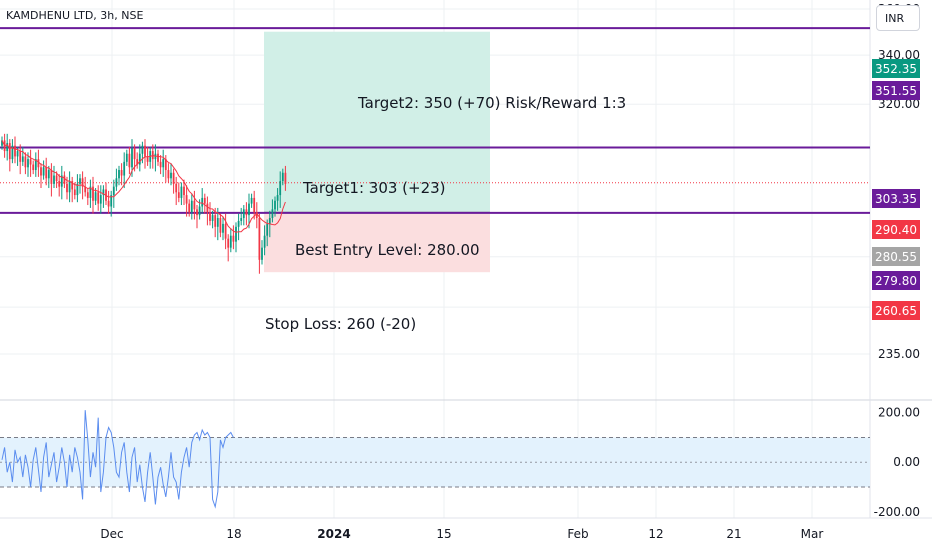  What do you see at coordinates (896, 280) in the screenshot?
I see `price-tag-279-80: 279.80` at bounding box center [896, 280].